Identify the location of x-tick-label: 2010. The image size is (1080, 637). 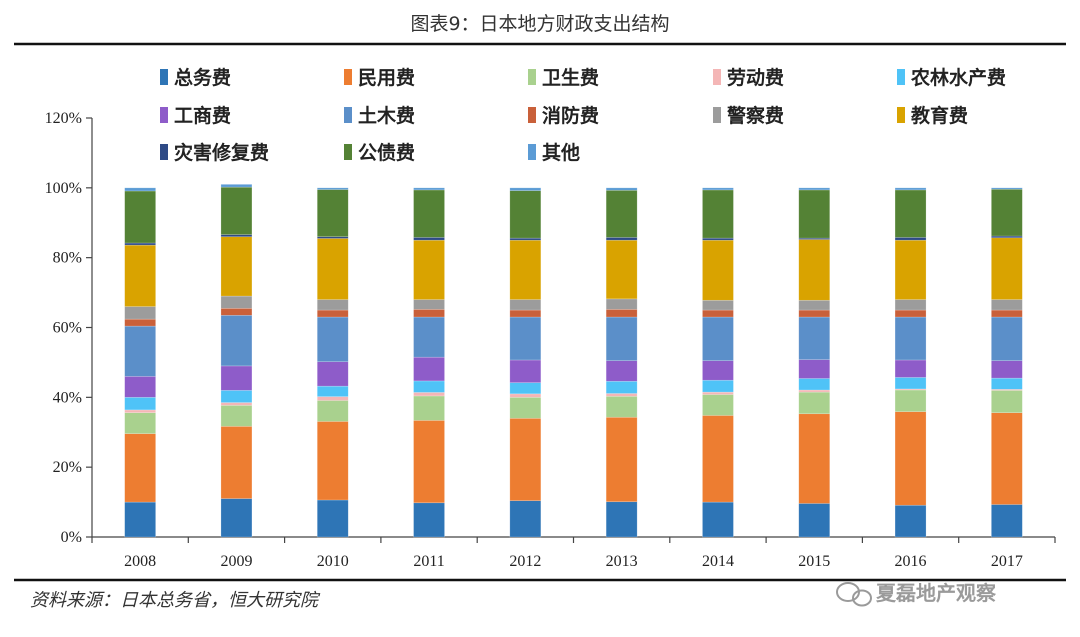
(333, 561).